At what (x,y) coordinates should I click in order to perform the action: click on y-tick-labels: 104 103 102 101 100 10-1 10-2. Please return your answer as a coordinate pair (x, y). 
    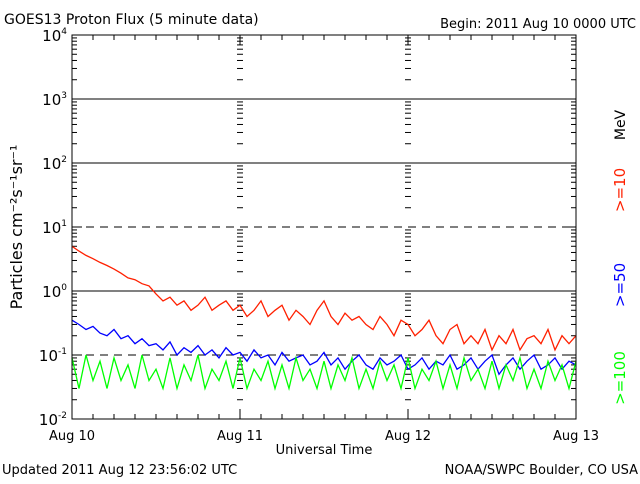
    Looking at the image, I should click on (53, 228).